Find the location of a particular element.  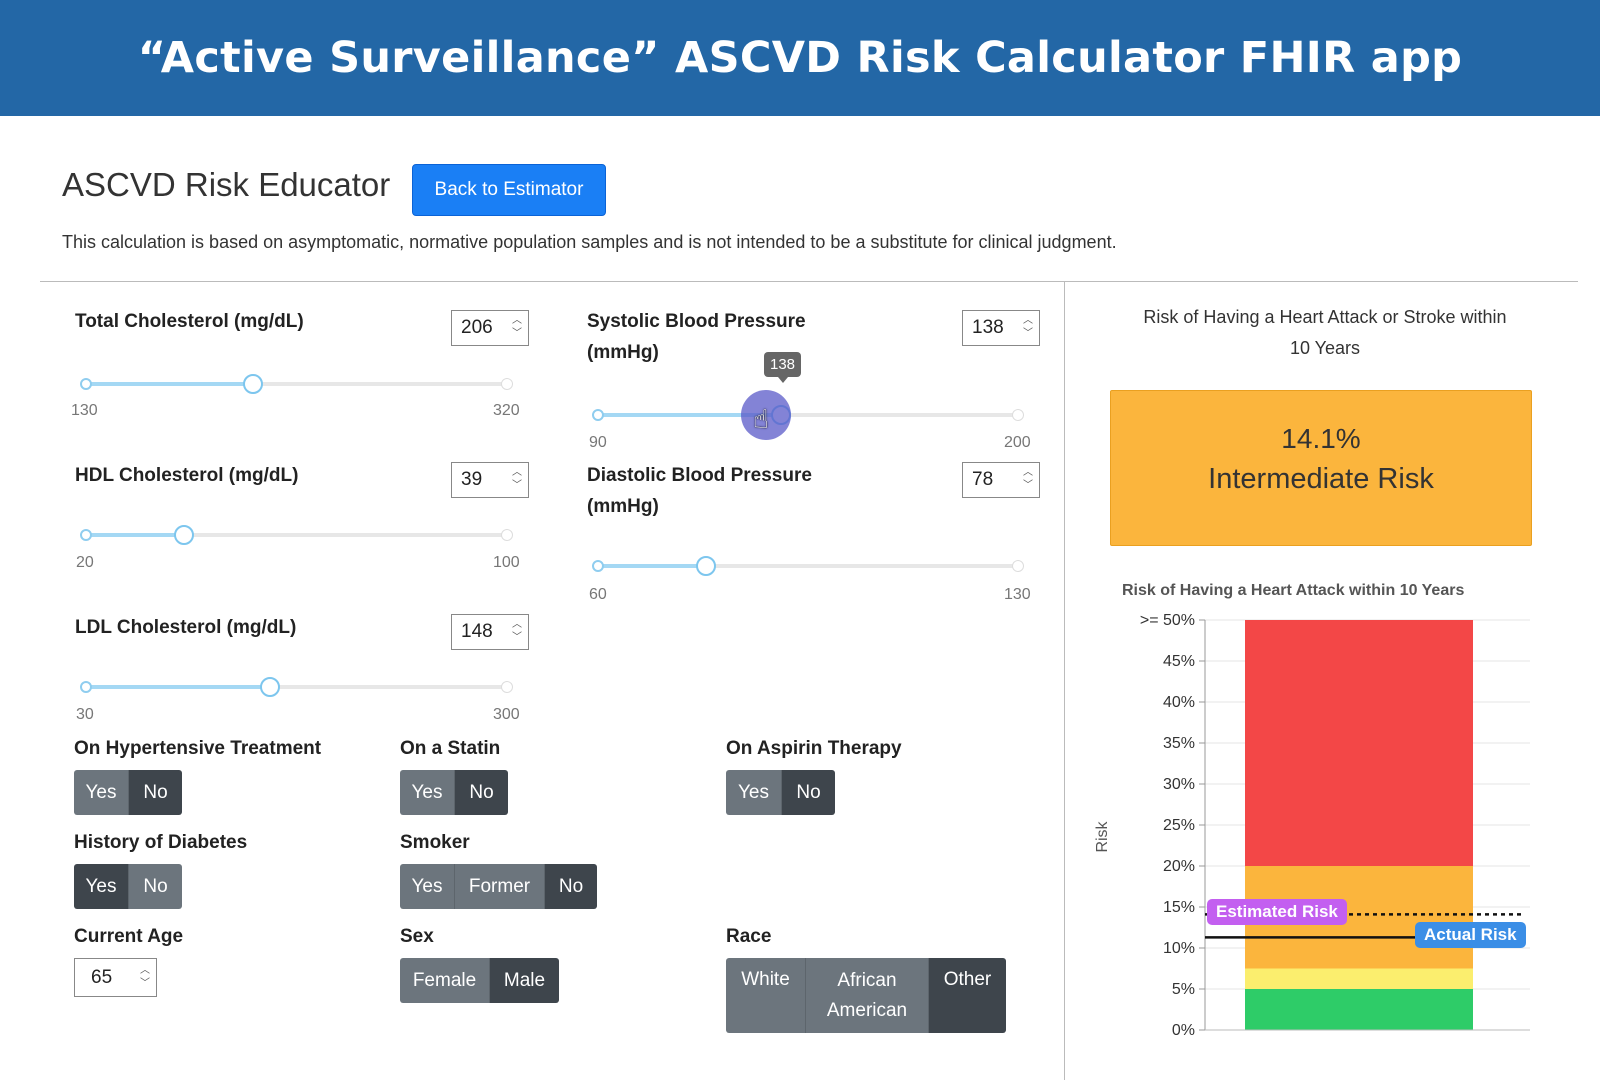

statin-no-button: No is located at coordinates (481, 792).